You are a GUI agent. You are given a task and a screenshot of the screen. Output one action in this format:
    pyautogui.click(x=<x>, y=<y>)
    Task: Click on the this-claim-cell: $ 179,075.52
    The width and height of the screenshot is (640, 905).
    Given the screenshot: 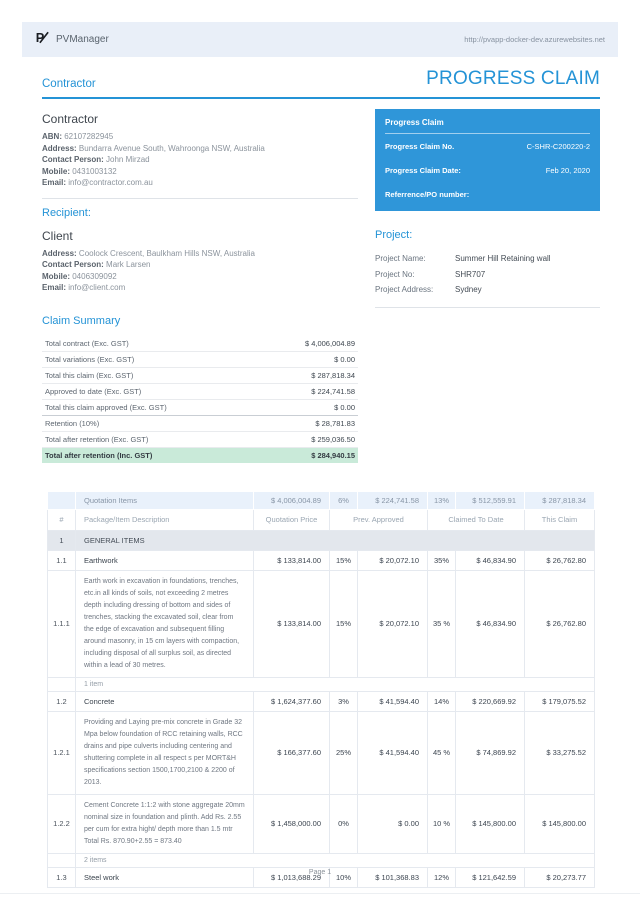 What is the action you would take?
    pyautogui.click(x=559, y=701)
    